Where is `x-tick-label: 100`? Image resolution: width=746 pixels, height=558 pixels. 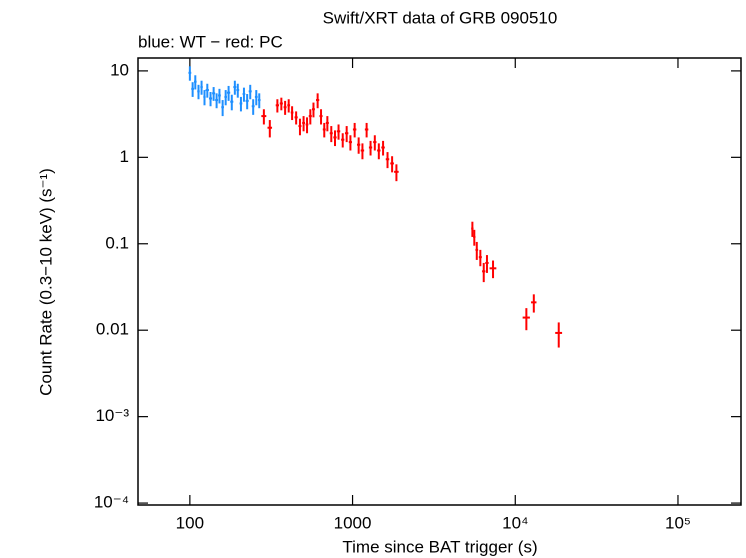 x-tick-label: 100 is located at coordinates (190, 522).